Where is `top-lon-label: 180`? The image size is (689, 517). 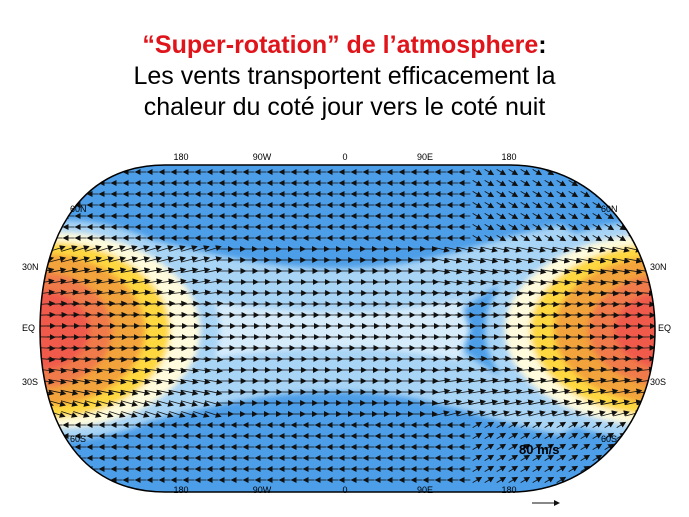
top-lon-label: 180 is located at coordinates (508, 157).